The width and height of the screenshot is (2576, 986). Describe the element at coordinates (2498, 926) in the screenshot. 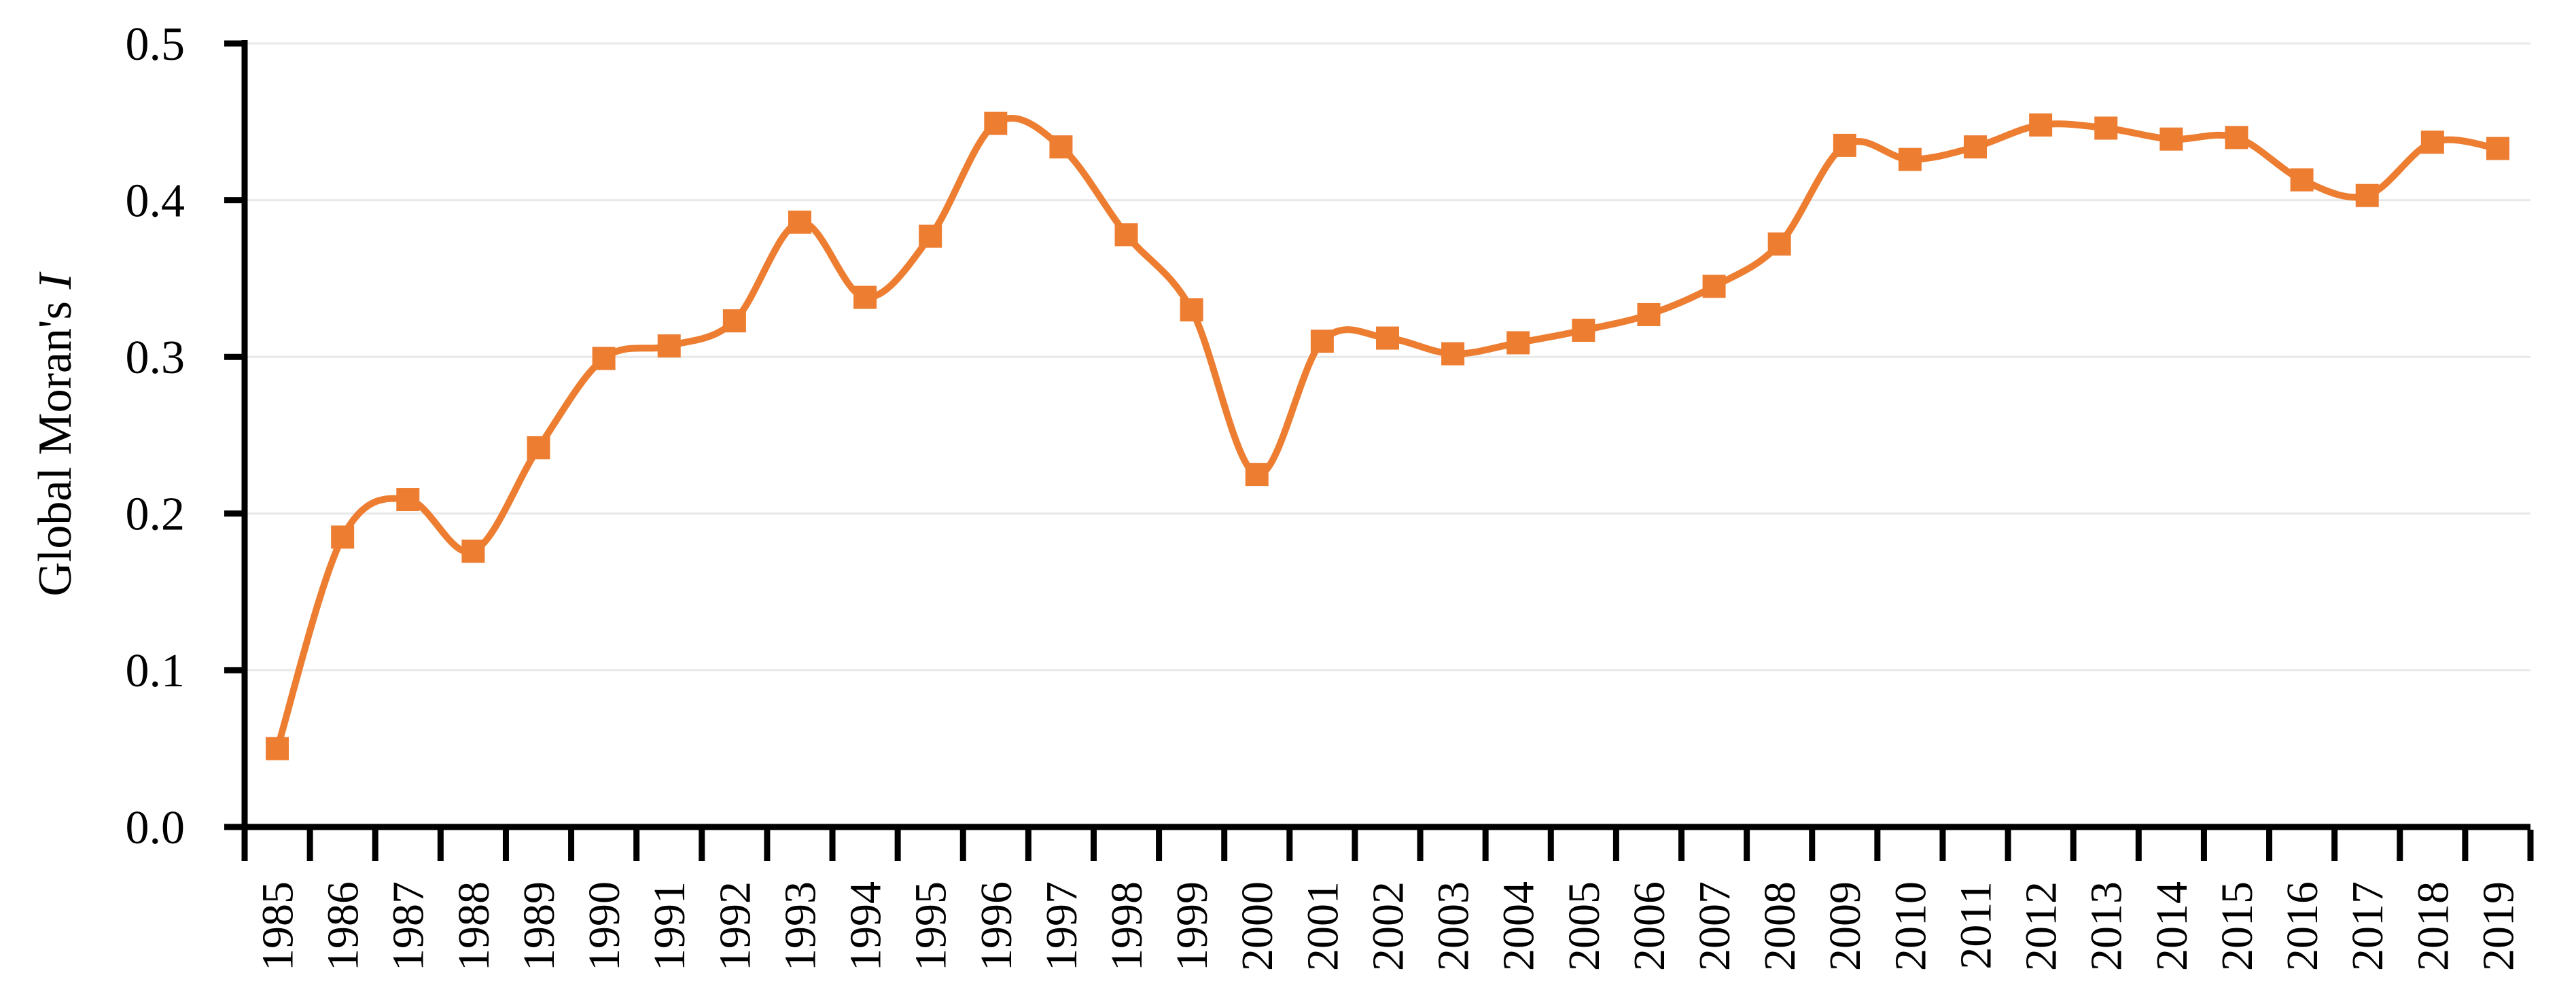

I see `x-tick-label: 2019` at that location.